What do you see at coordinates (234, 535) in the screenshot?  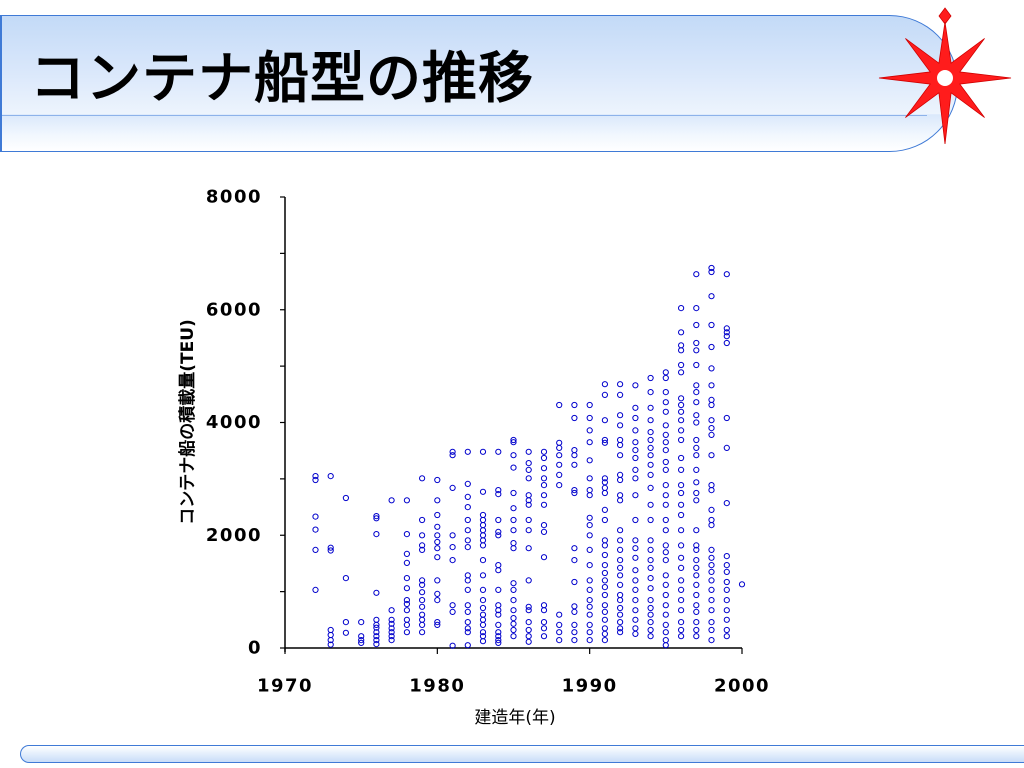 I see `y-tick-label: 2000` at bounding box center [234, 535].